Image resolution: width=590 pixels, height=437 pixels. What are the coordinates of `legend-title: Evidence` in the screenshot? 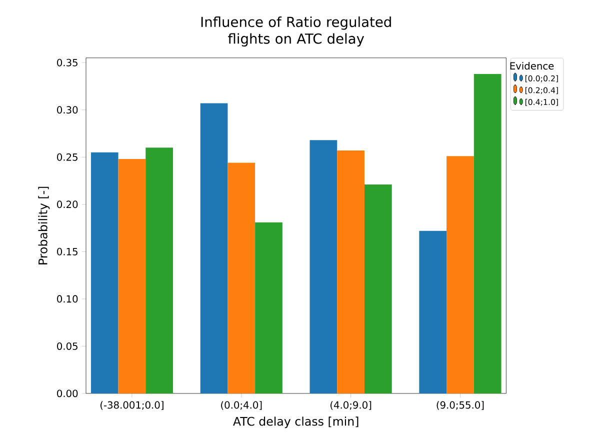 It's located at (532, 66).